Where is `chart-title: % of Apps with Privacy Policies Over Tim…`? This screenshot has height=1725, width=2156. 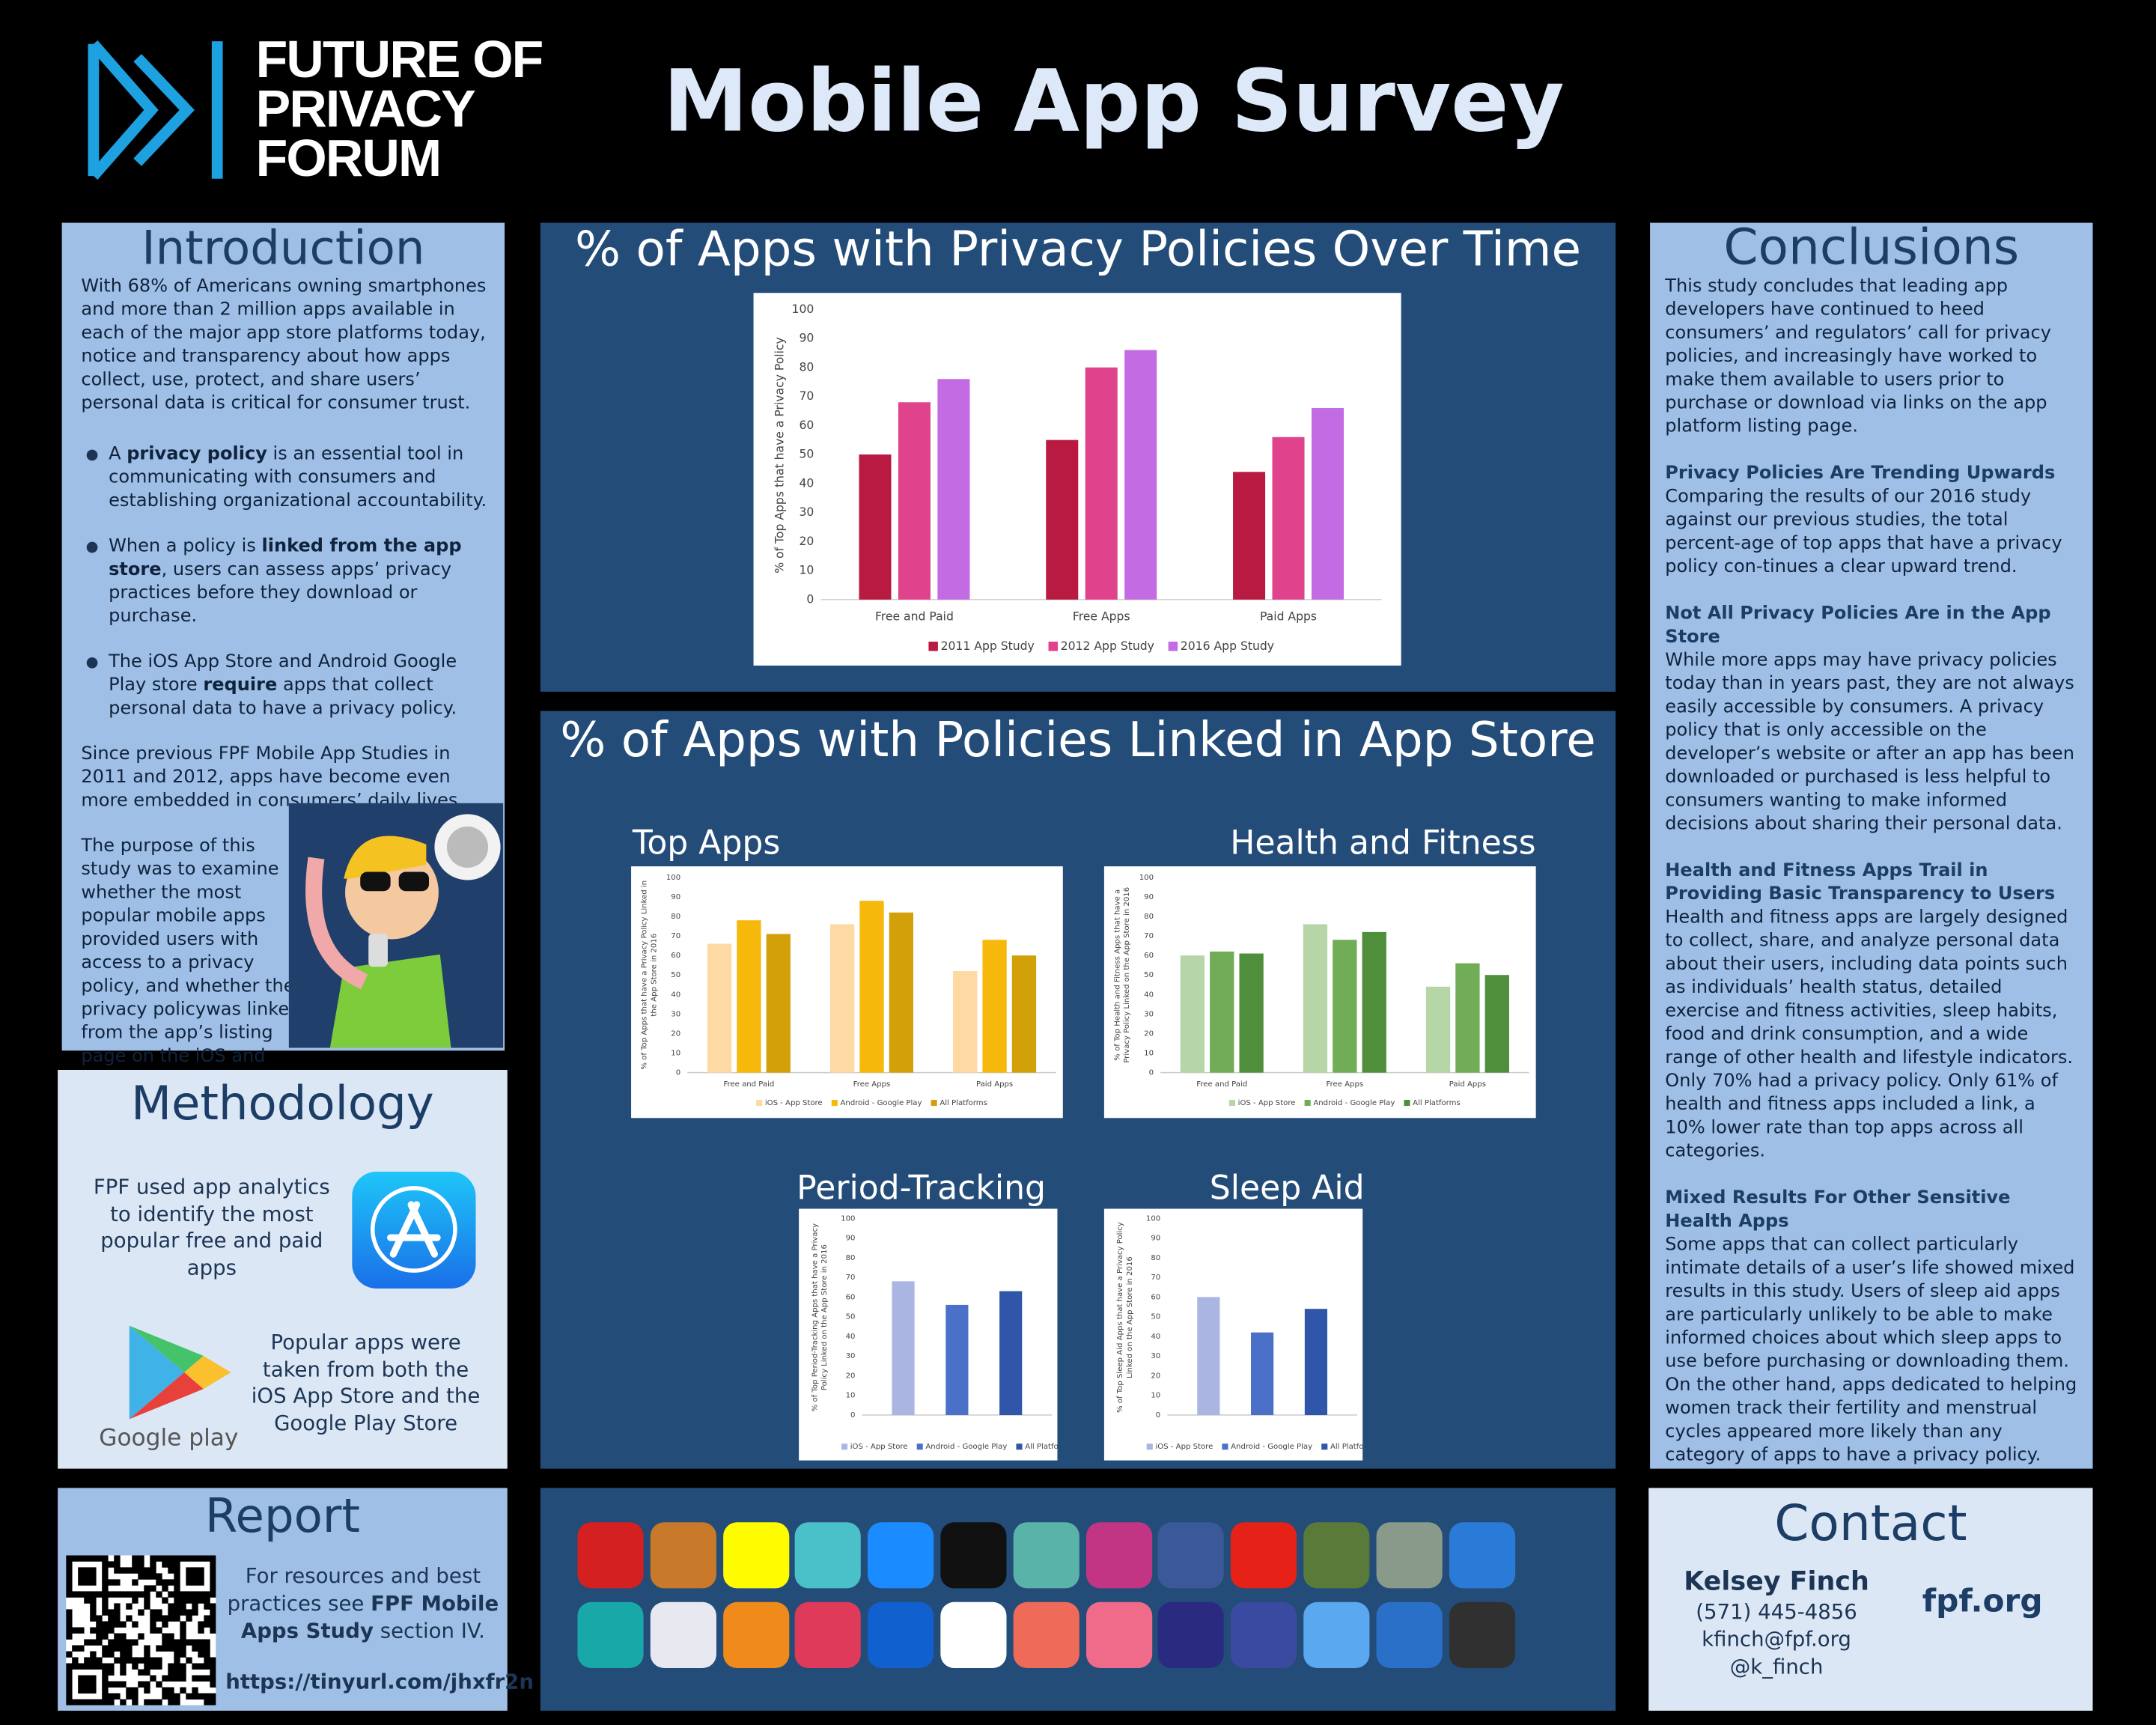
chart-title: % of Apps with Privacy Policies Over Tim… is located at coordinates (1078, 250).